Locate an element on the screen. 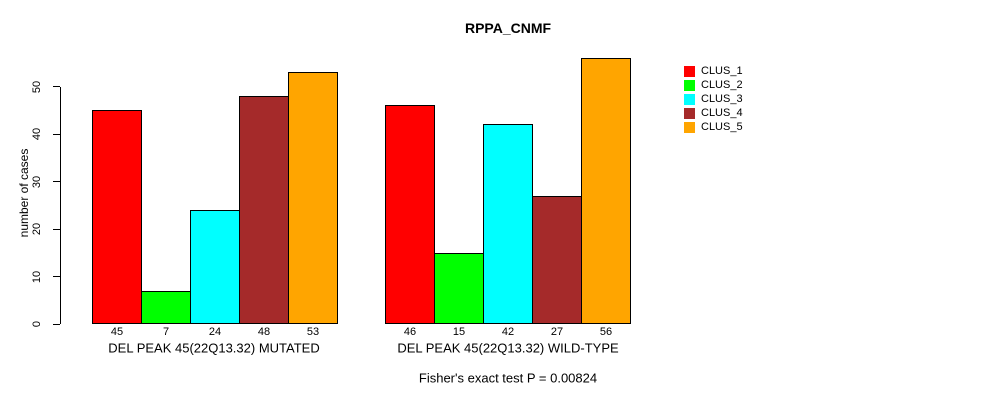  legend-item-clus_2: CLUS_2 is located at coordinates (713, 85).